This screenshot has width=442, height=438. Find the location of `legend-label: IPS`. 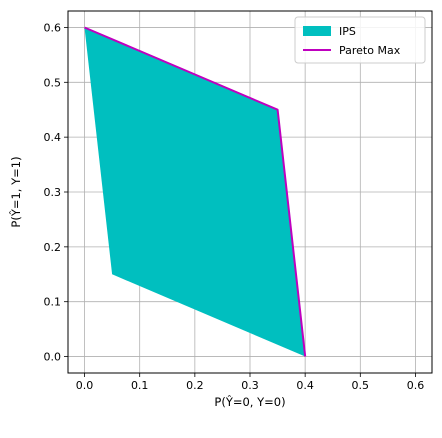

legend-label: IPS is located at coordinates (347, 31).